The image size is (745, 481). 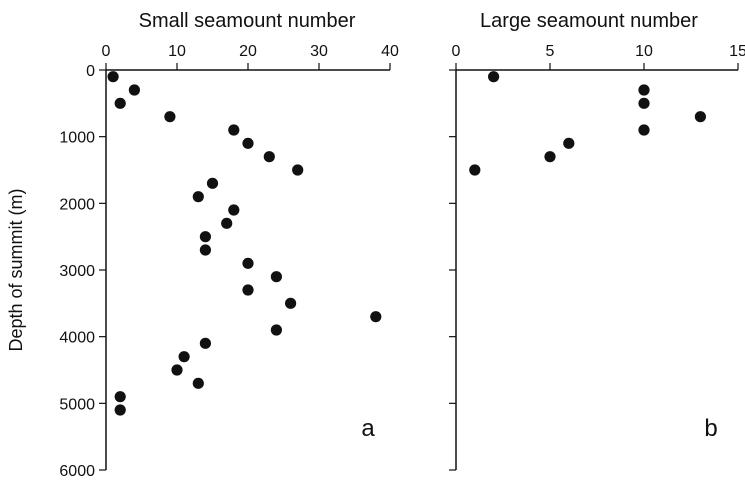 What do you see at coordinates (16, 269) in the screenshot?
I see `y-axis-label: Depth of summit (m)` at bounding box center [16, 269].